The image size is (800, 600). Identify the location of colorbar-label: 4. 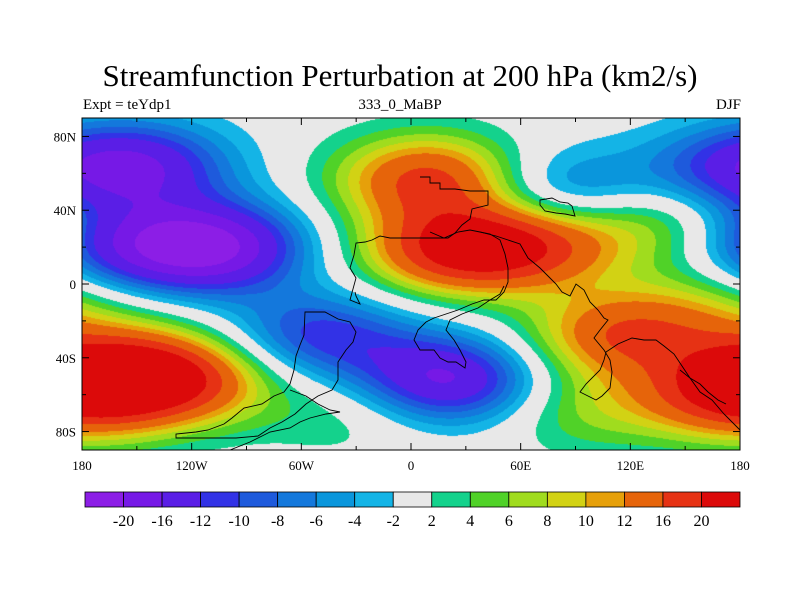
(470, 521).